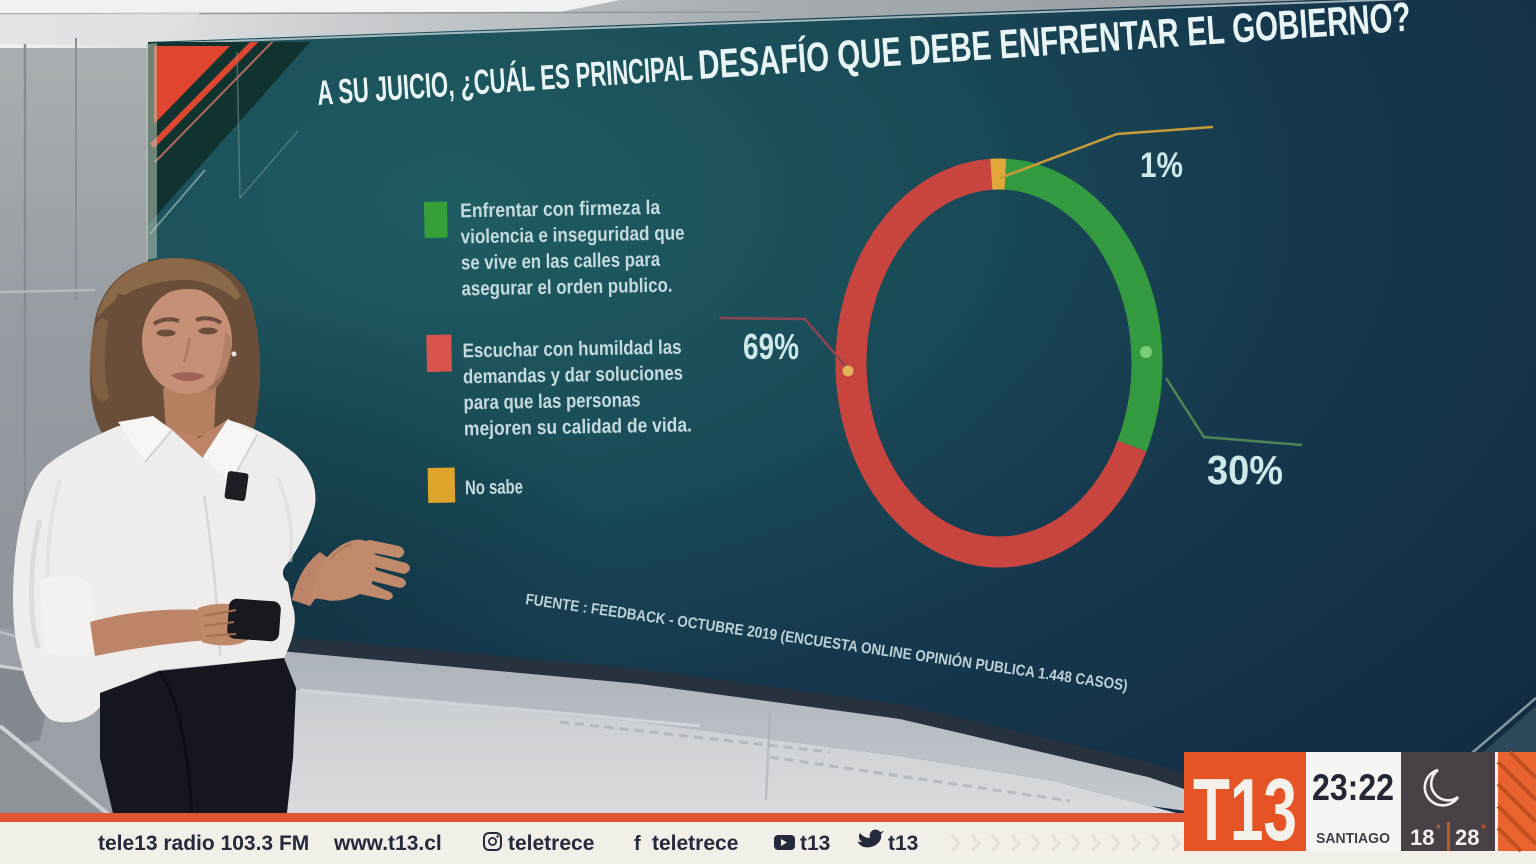  I want to click on svg-text: T13, so click(1245, 809).